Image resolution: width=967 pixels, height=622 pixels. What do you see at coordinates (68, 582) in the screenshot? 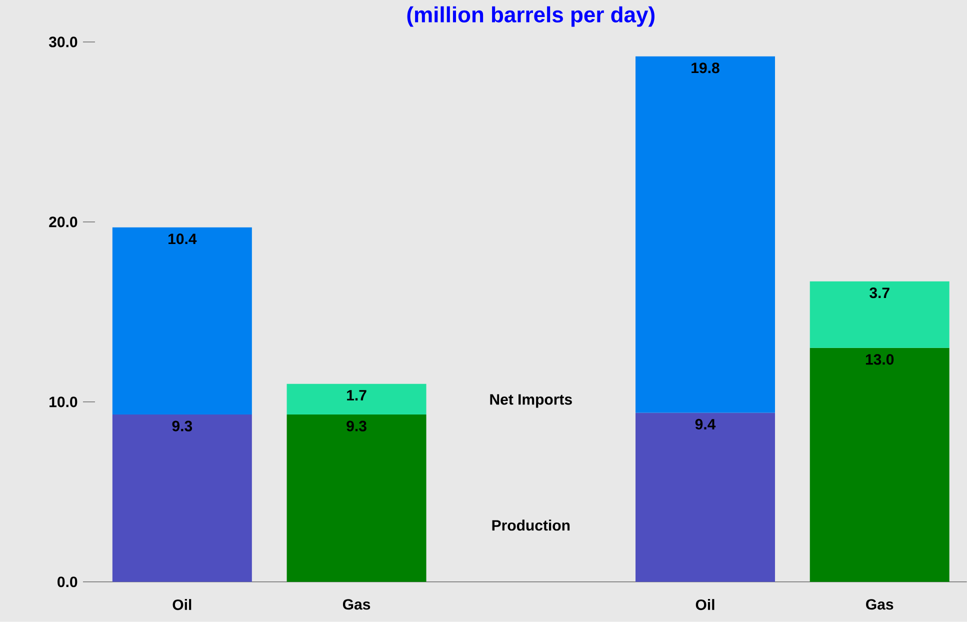
I see `y-tick-label: 0.0` at bounding box center [68, 582].